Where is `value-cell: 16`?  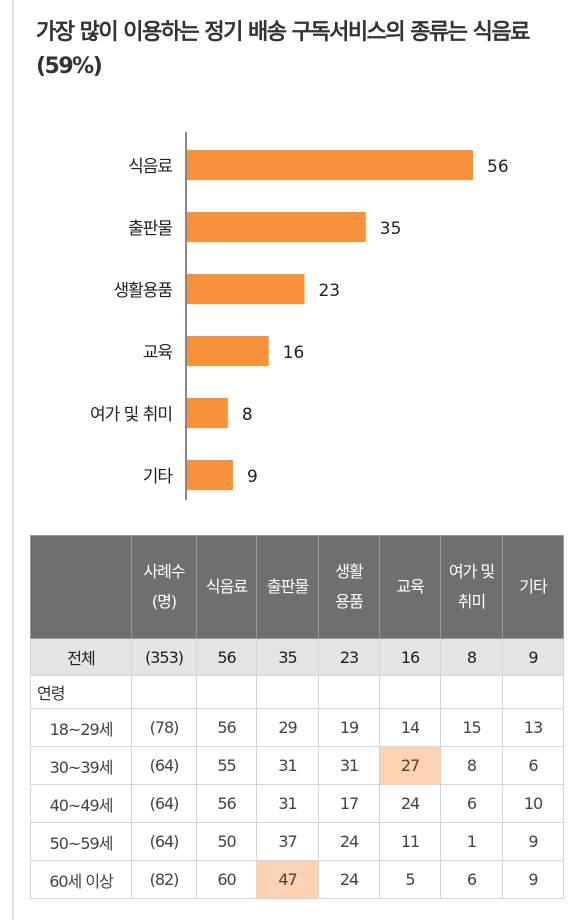
value-cell: 16 is located at coordinates (410, 657).